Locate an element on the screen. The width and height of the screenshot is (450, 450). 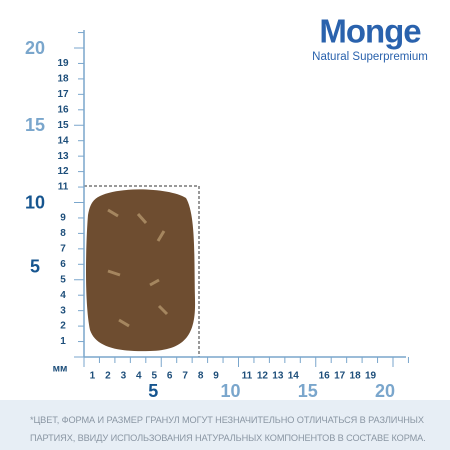
y-minor-label: 14 is located at coordinates (63, 140).